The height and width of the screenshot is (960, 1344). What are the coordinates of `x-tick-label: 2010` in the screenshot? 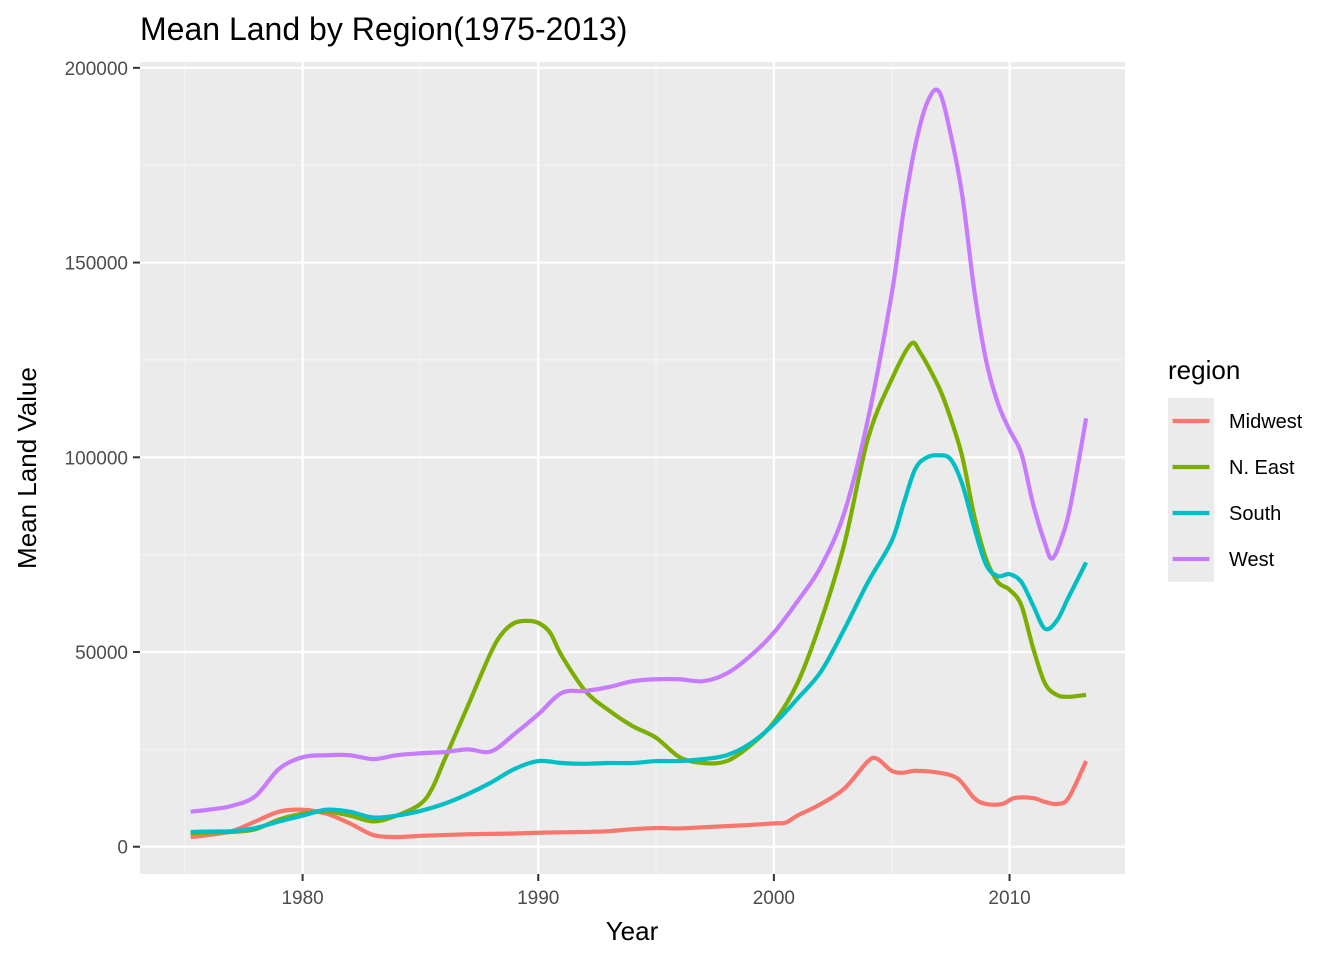 It's located at (1009, 898).